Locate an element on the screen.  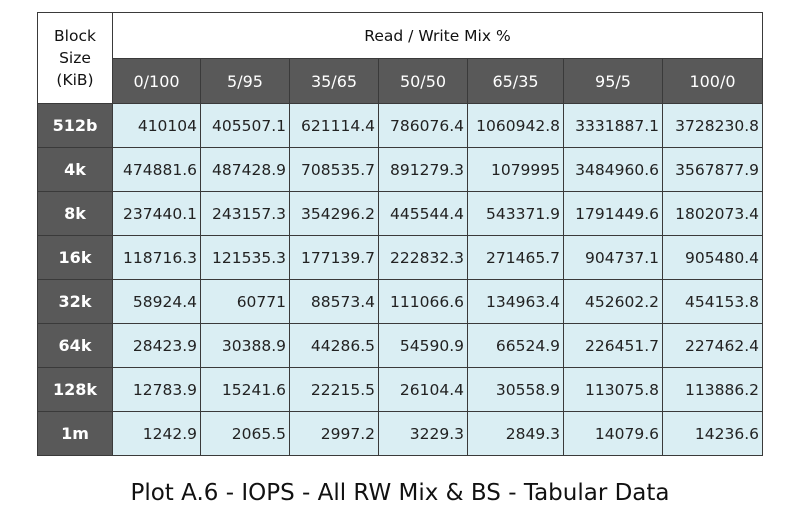
data-cell: 44286.5 is located at coordinates (334, 345).